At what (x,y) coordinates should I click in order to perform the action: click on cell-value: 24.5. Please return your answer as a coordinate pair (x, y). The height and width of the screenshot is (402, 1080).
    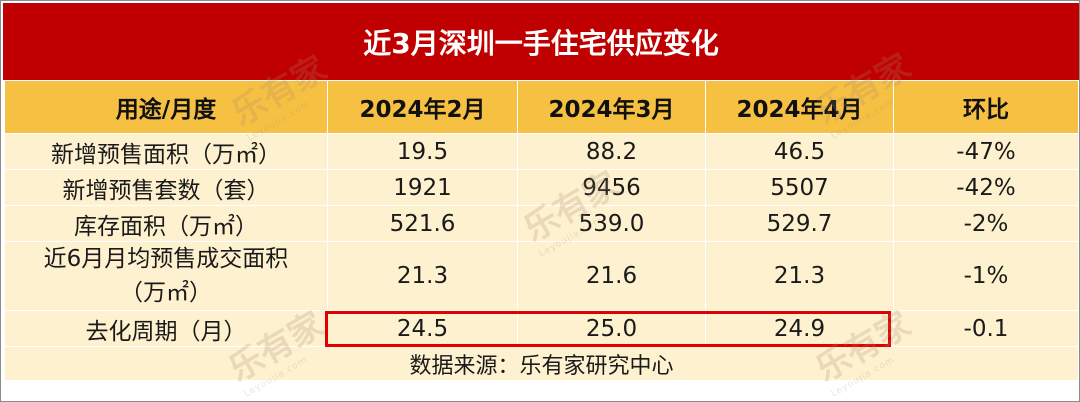
    Looking at the image, I should click on (422, 328).